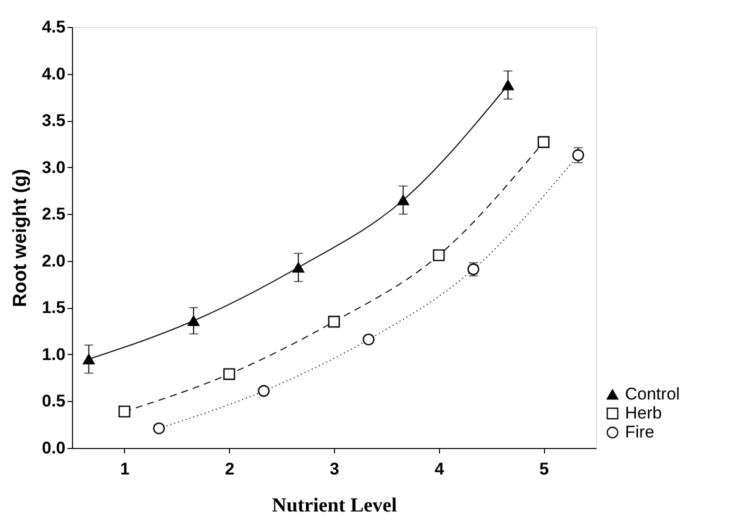 Image resolution: width=744 pixels, height=529 pixels. What do you see at coordinates (639, 432) in the screenshot?
I see `legend-label: Fire` at bounding box center [639, 432].